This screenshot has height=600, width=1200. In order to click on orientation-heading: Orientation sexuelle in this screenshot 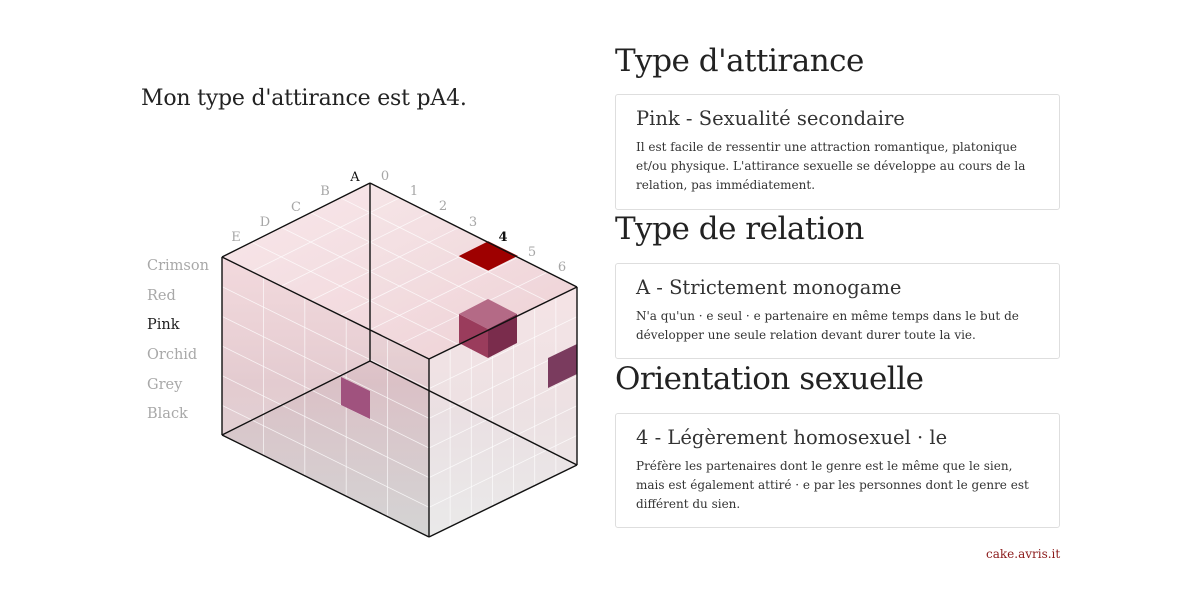, I will do `click(769, 379)`.